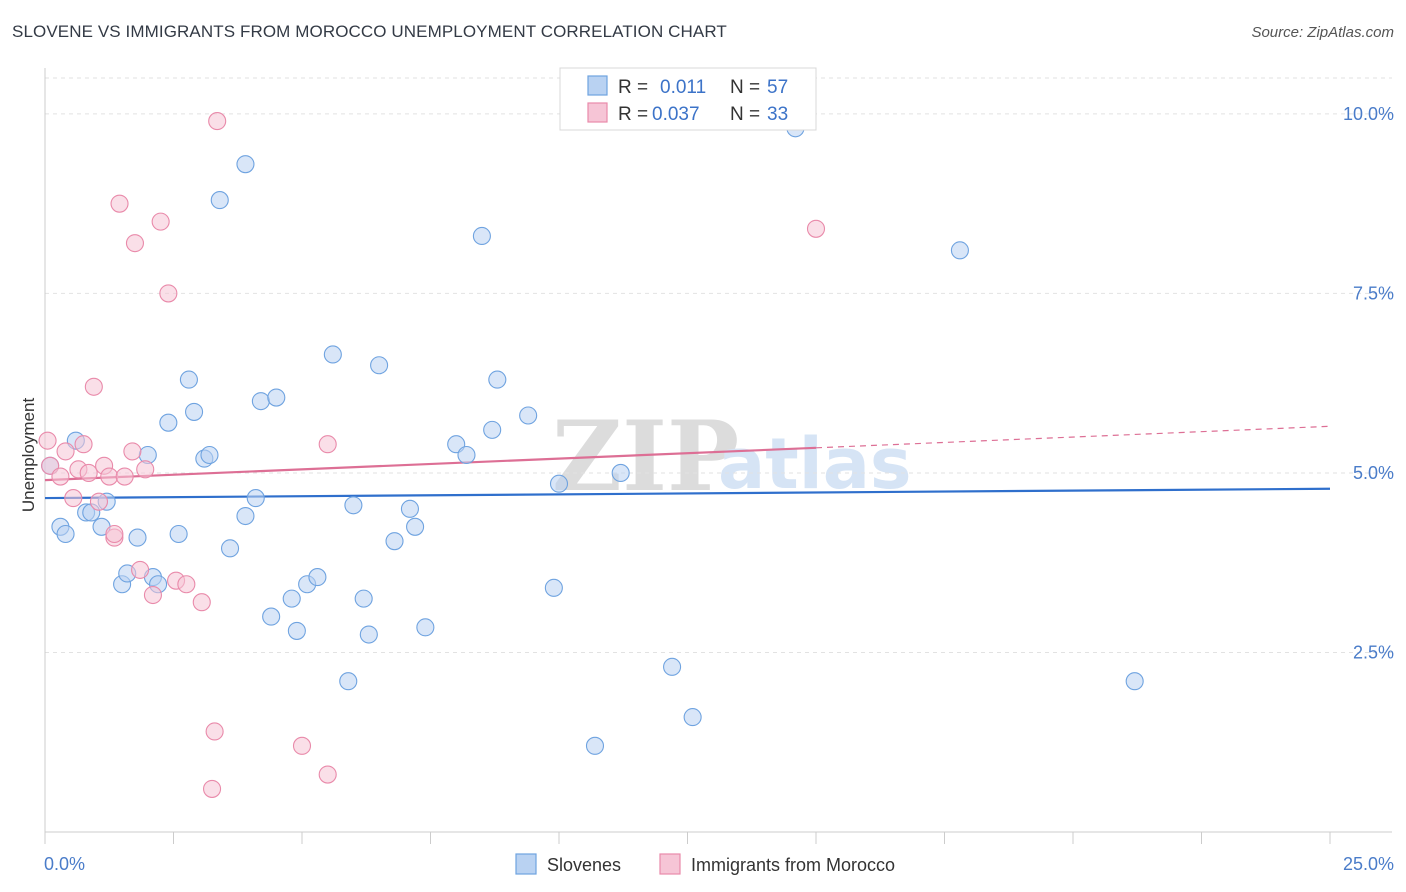 Image resolution: width=1406 pixels, height=892 pixels. I want to click on legend-swatch-morocco, so click(597, 112).